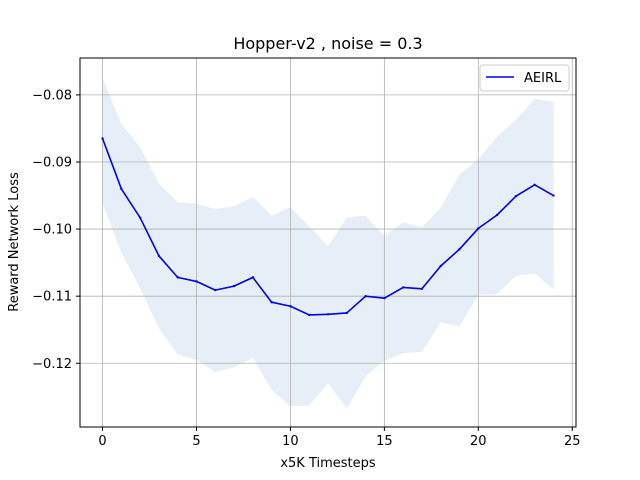  I want to click on legend-label-aeirl: AEIRL, so click(543, 78).